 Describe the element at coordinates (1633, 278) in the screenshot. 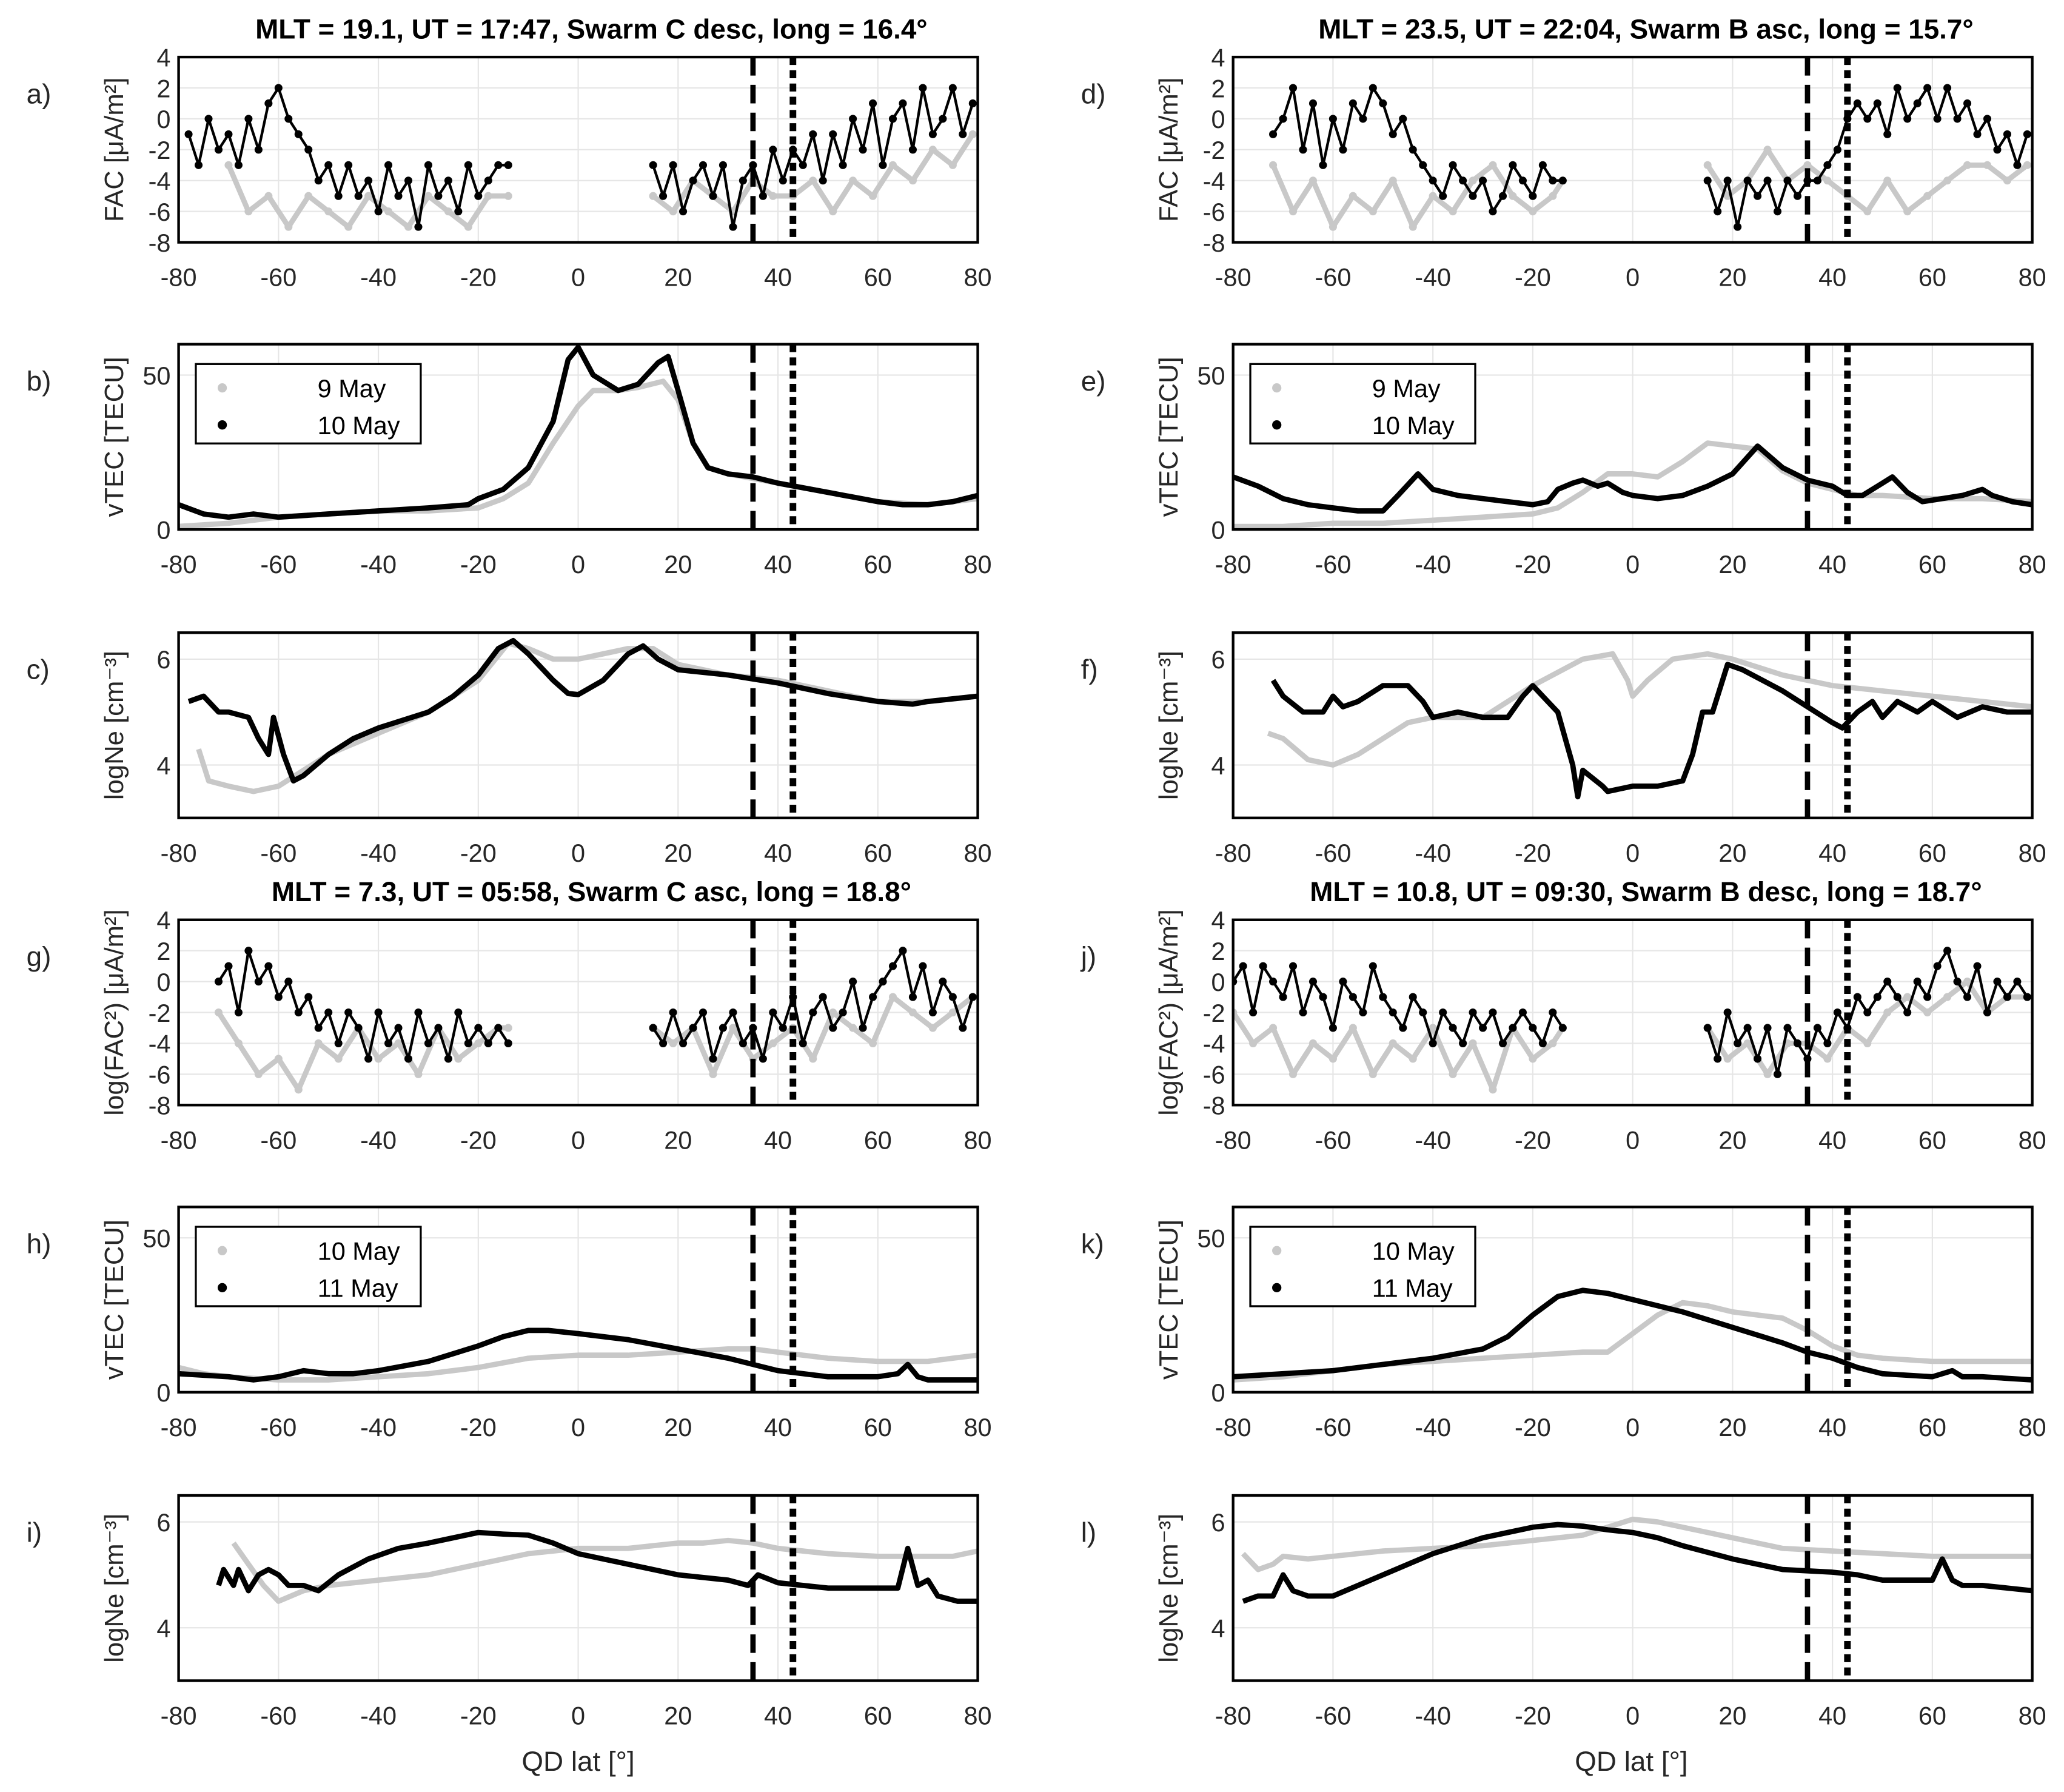

I see `x-tick-label: 0` at that location.